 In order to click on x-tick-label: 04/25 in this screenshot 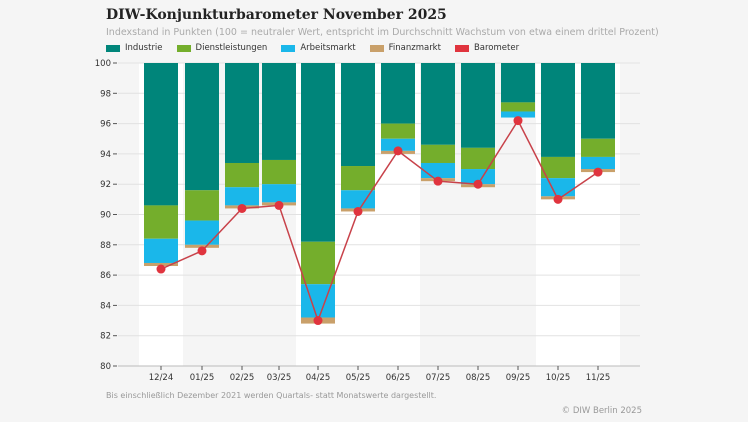, I will do `click(318, 378)`.